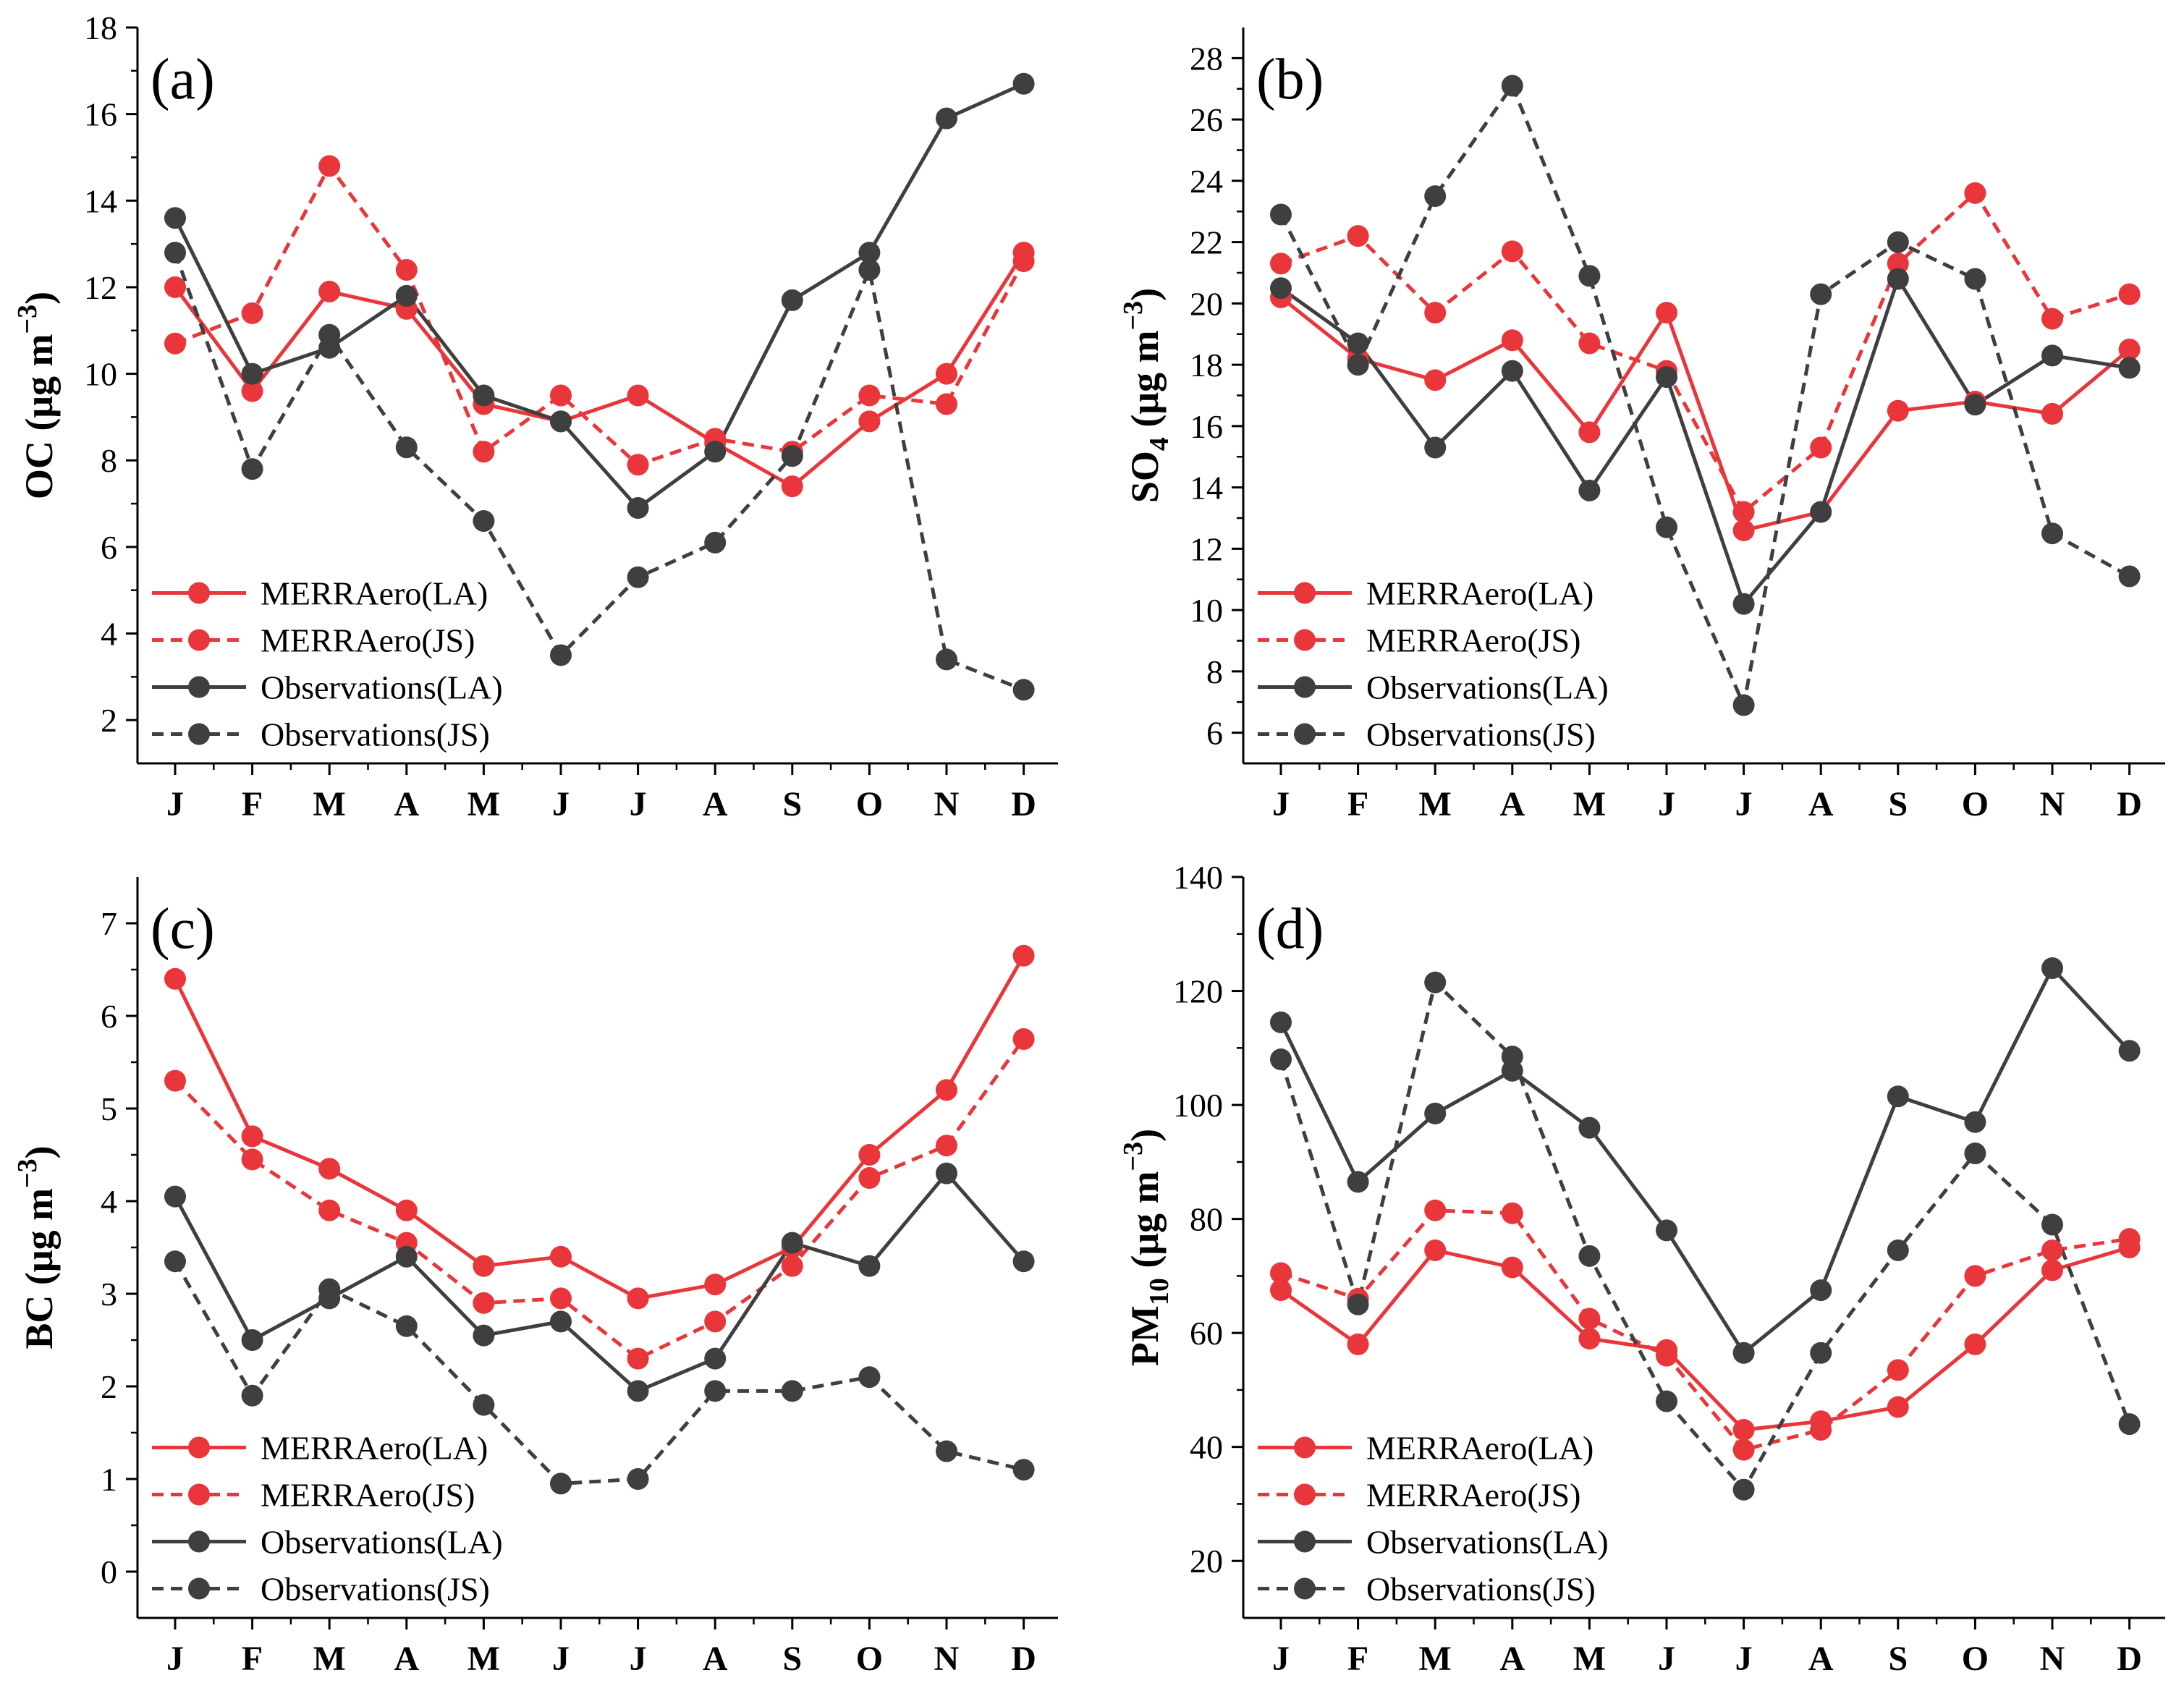 The image size is (2184, 1691). What do you see at coordinates (792, 1659) in the screenshot?
I see `x-tick-label: S` at bounding box center [792, 1659].